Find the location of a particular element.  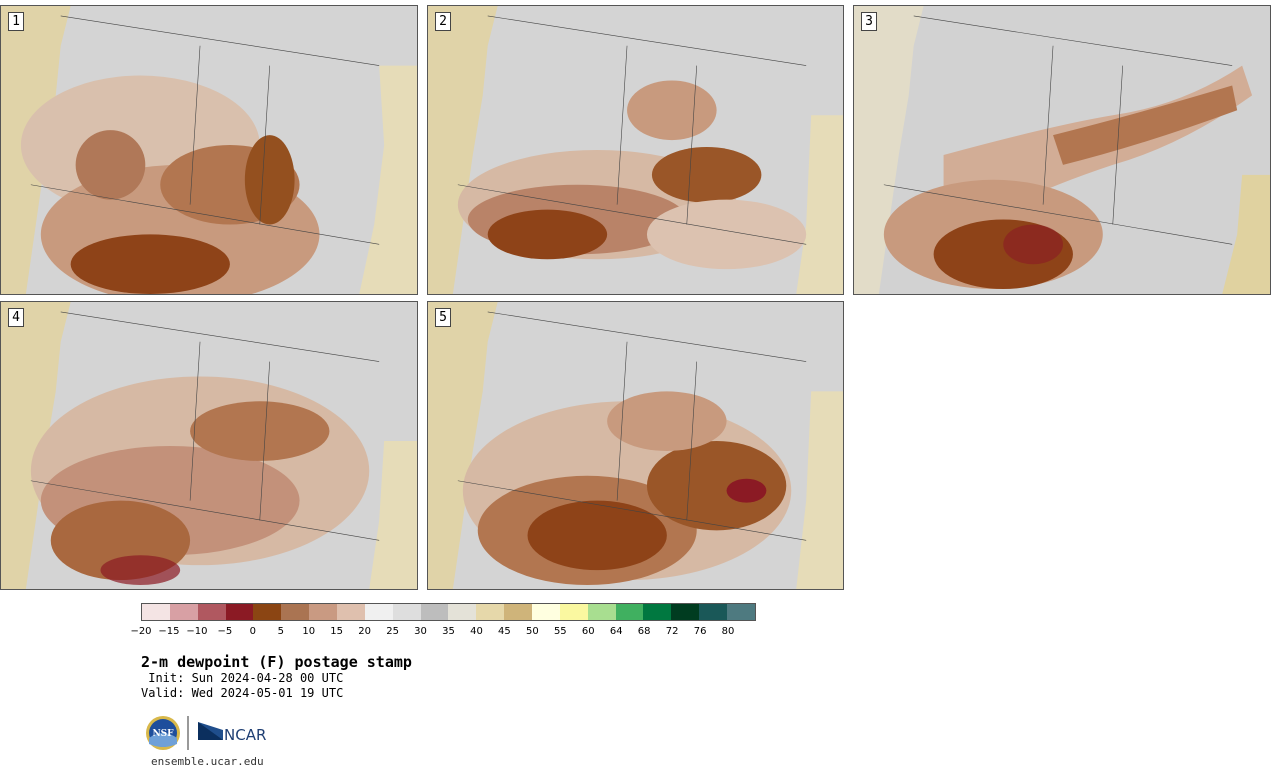

colorbar-tick-label: −20 is located at coordinates (141, 631).